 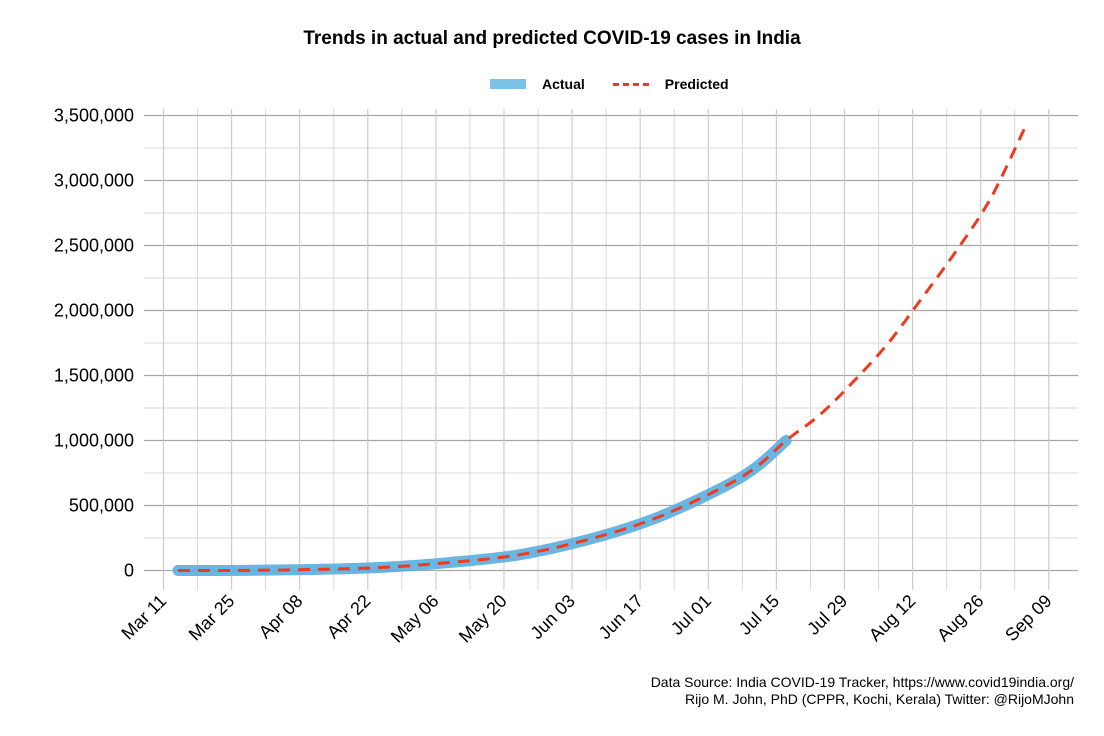 I want to click on x-tick-label: Sep 09, so click(x=1028, y=618).